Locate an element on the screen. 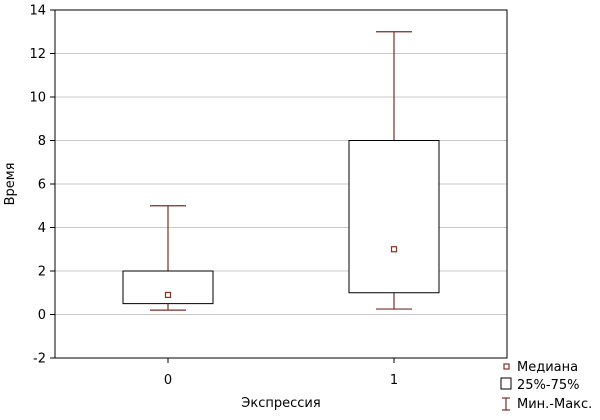 The image size is (600, 420). y-tick-label: 6 is located at coordinates (42, 185).